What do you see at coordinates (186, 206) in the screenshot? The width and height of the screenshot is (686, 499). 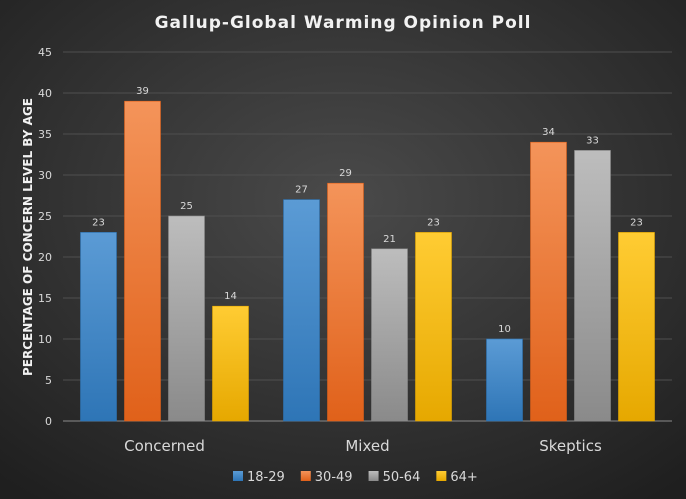 I see `data-label: 25` at bounding box center [186, 206].